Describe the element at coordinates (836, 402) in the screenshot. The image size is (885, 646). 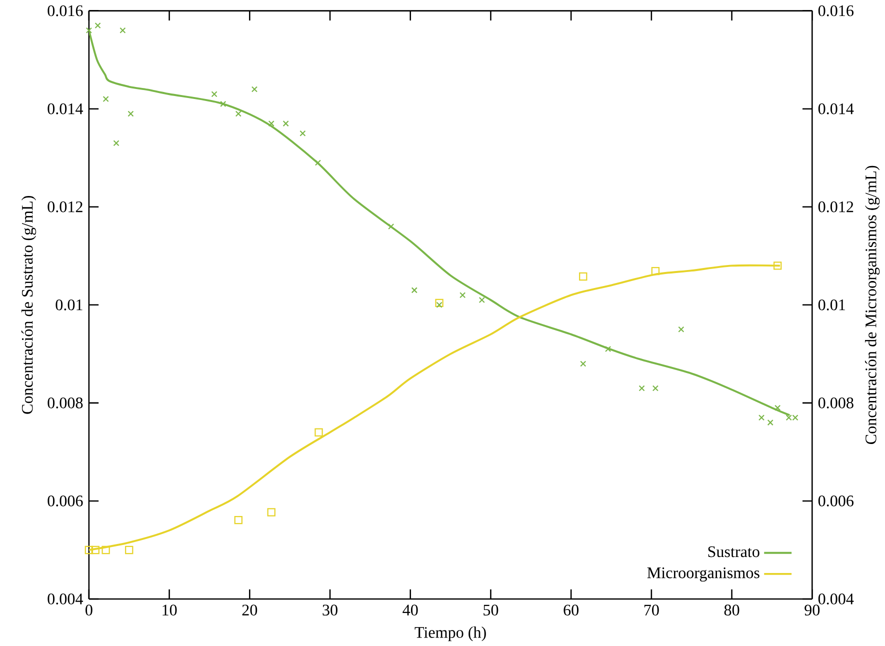
I see `y2-tick-label: 0.008` at that location.